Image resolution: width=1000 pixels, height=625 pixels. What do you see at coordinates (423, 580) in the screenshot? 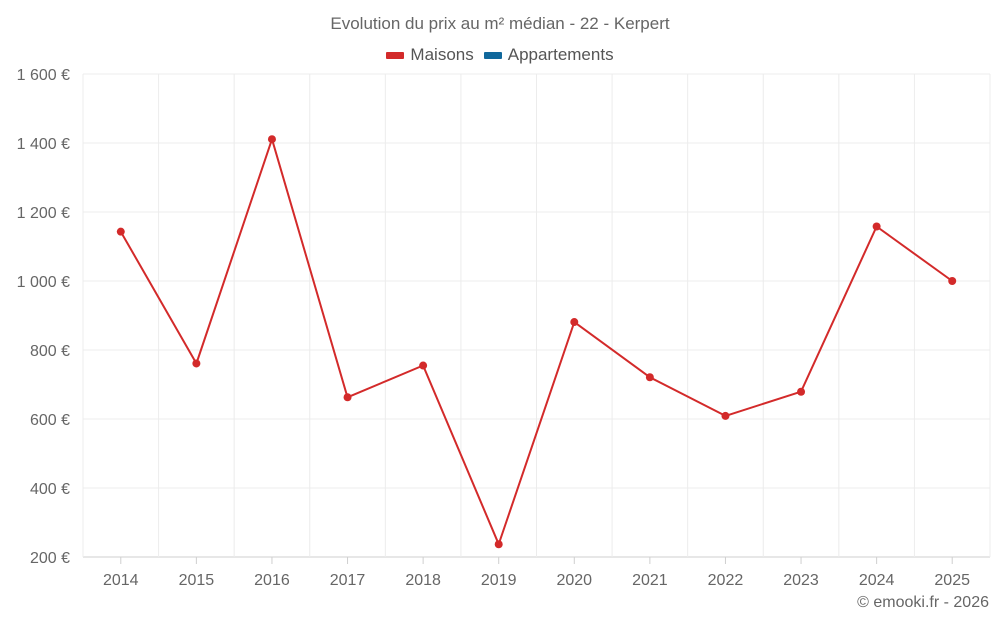
I see `x-tick-label: 2018` at bounding box center [423, 580].